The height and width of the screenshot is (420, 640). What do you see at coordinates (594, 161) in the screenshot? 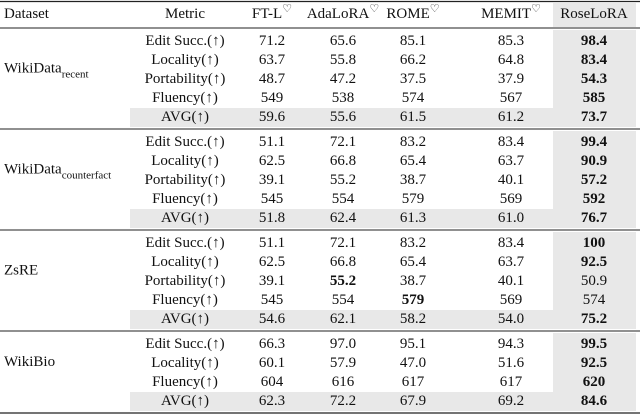
I see `value-cell: 90.9` at bounding box center [594, 161].